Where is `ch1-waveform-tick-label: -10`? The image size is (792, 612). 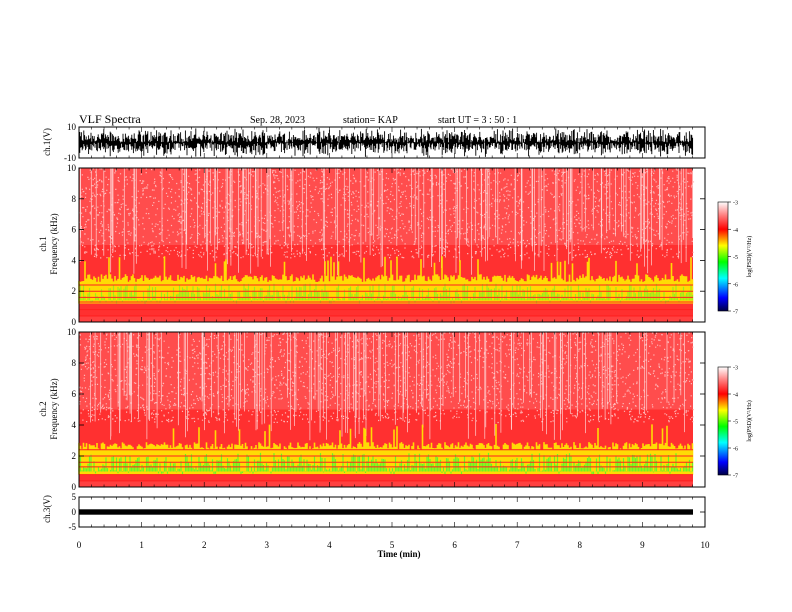
ch1-waveform-tick-label: -10 is located at coordinates (70, 158).